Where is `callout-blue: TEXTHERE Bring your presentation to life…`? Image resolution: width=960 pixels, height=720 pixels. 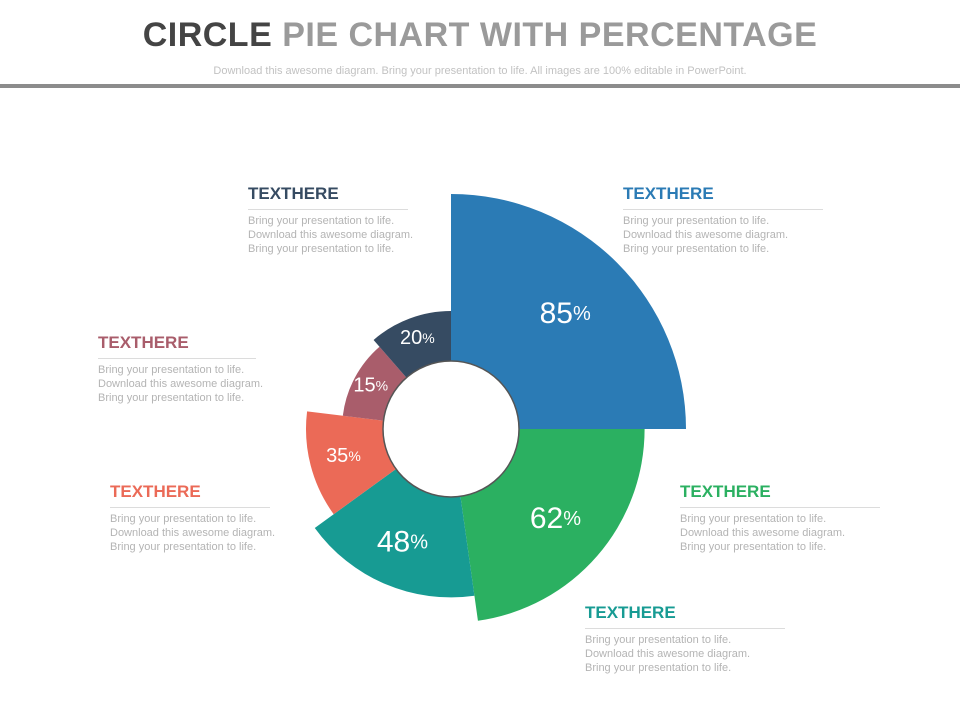
callout-blue: TEXTHERE Bring your presentation to life… is located at coordinates (723, 220).